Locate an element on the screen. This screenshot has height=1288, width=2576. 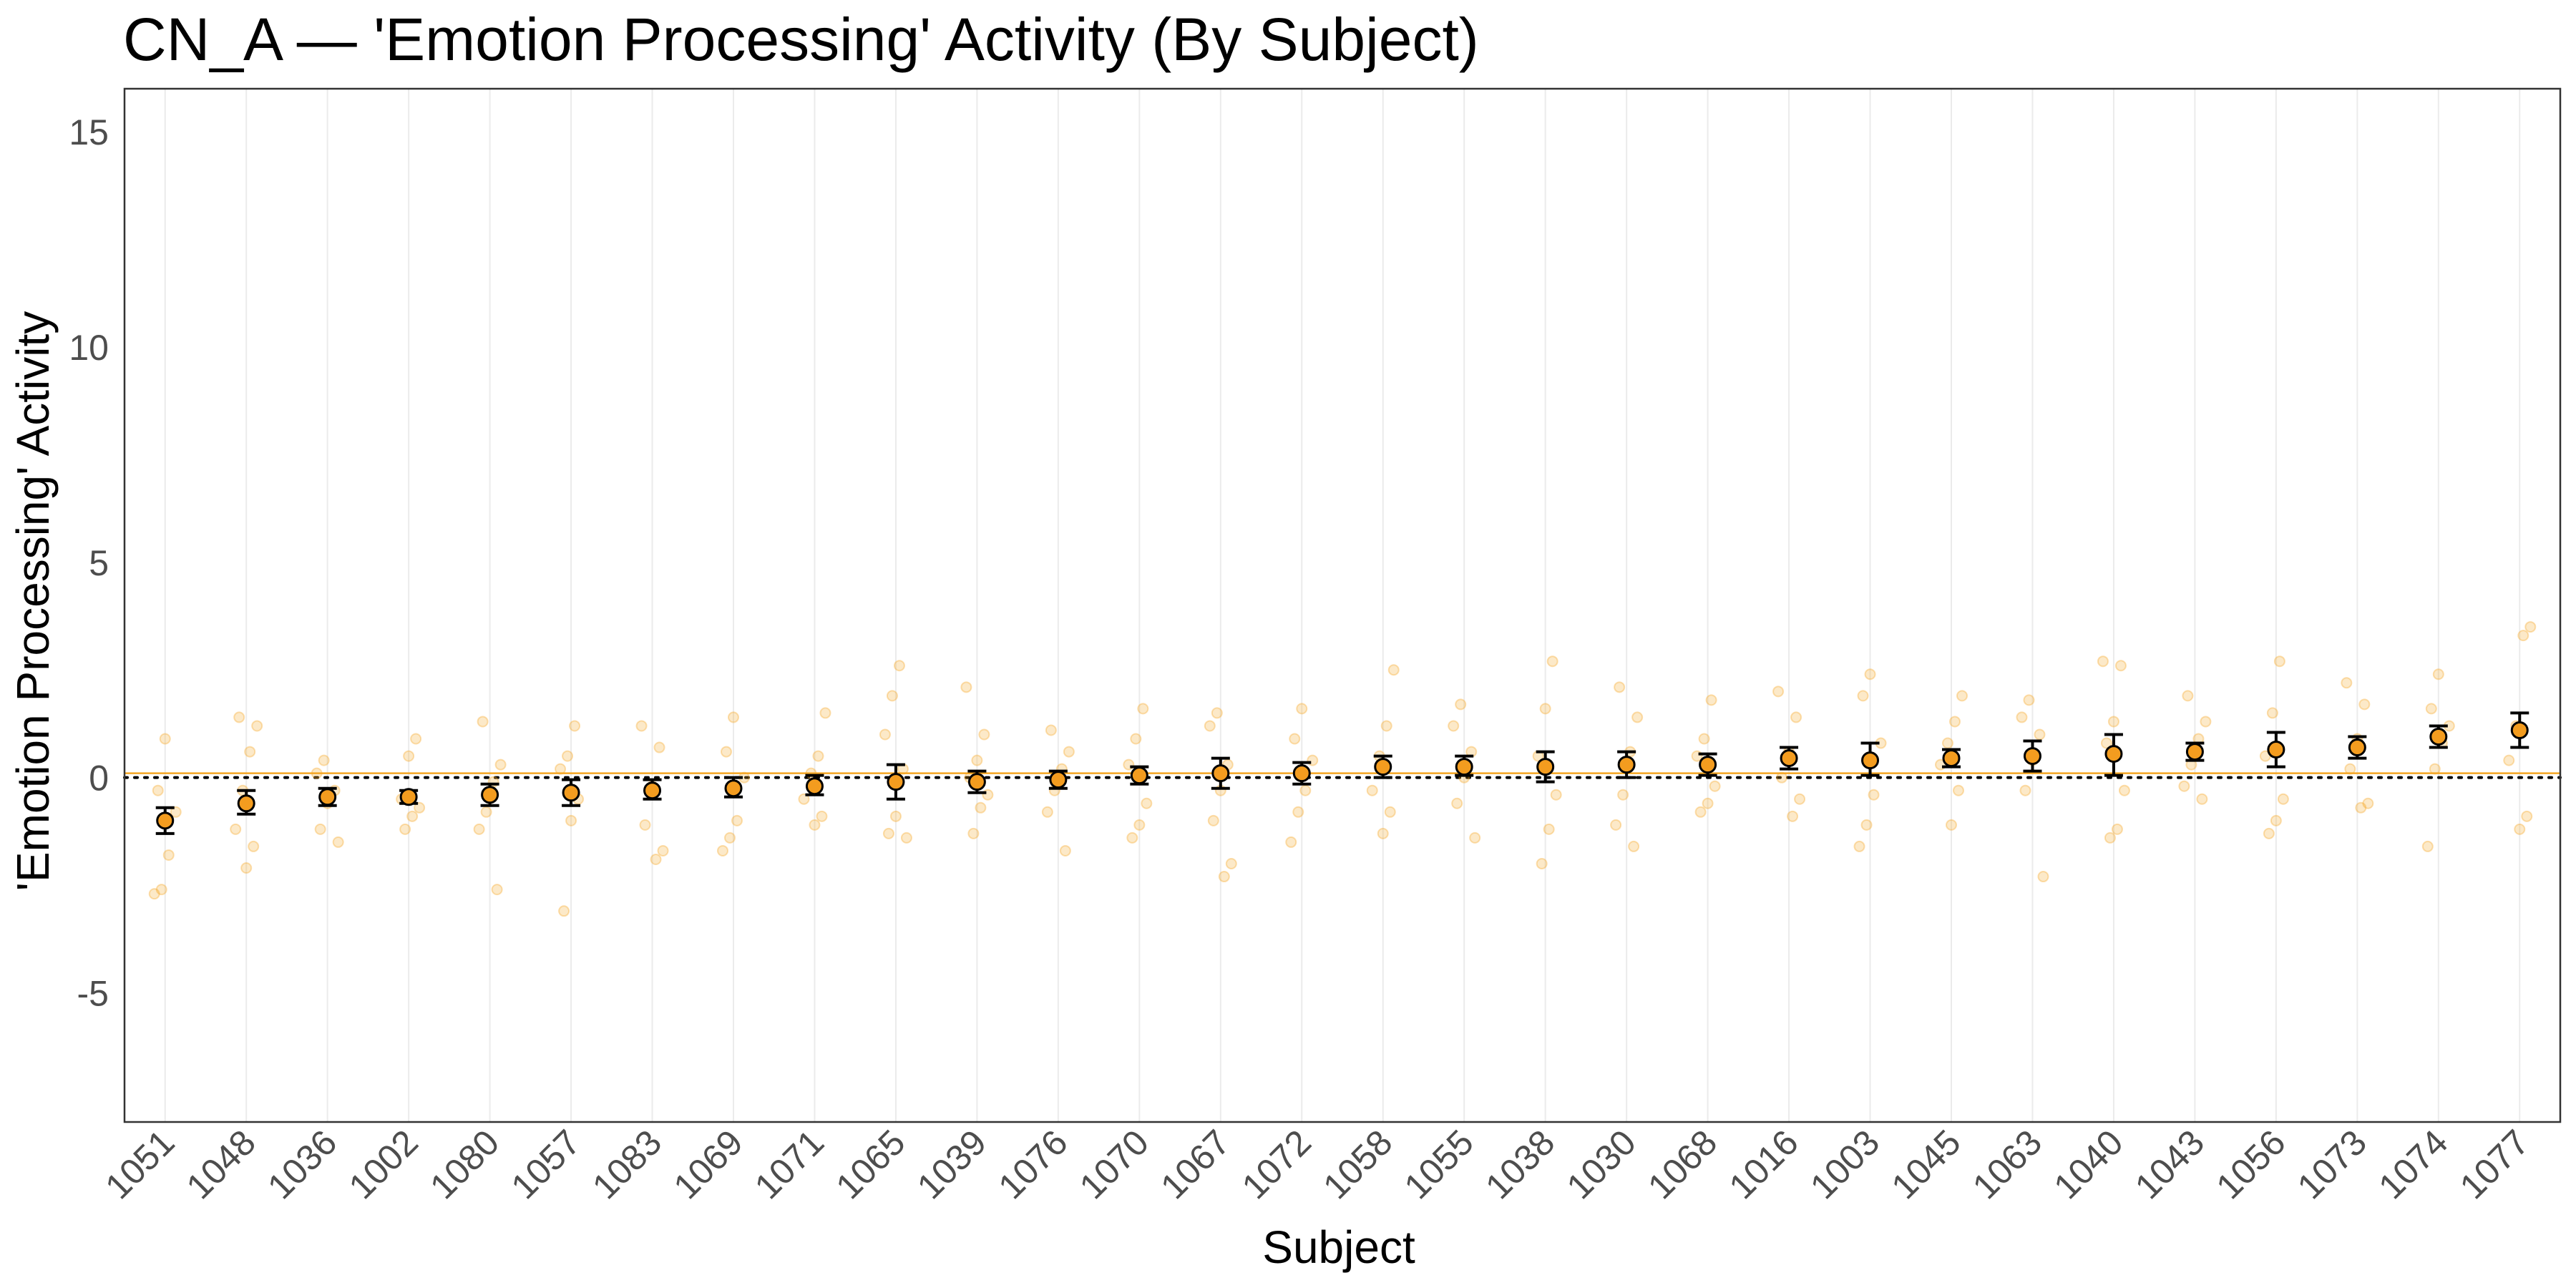
x-tick-label-1080: 1080 is located at coordinates (464, 1164).